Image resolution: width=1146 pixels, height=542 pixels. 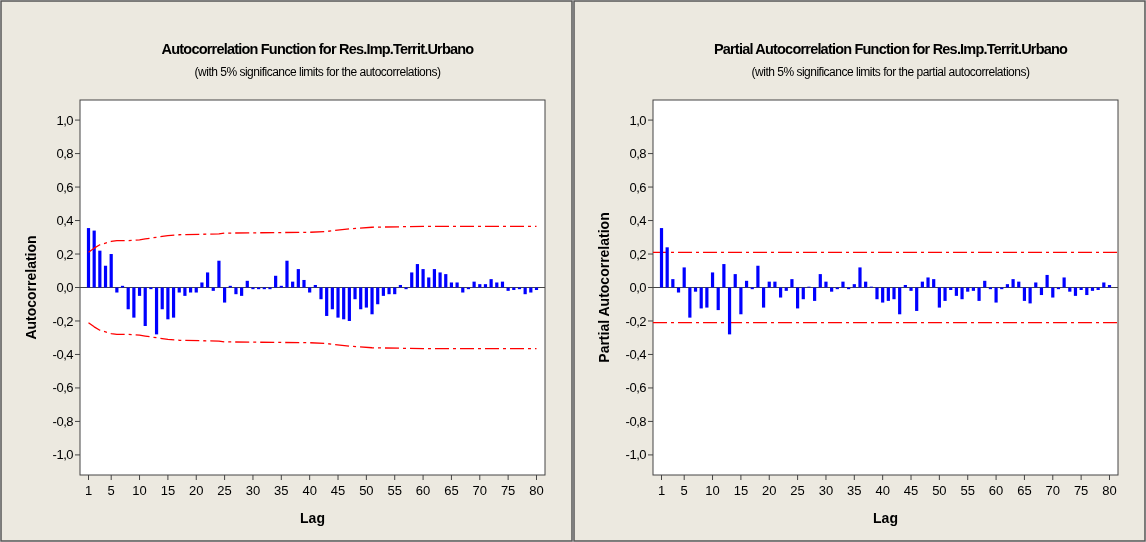 What do you see at coordinates (741, 490) in the screenshot?
I see `x-tick-label: 15` at bounding box center [741, 490].